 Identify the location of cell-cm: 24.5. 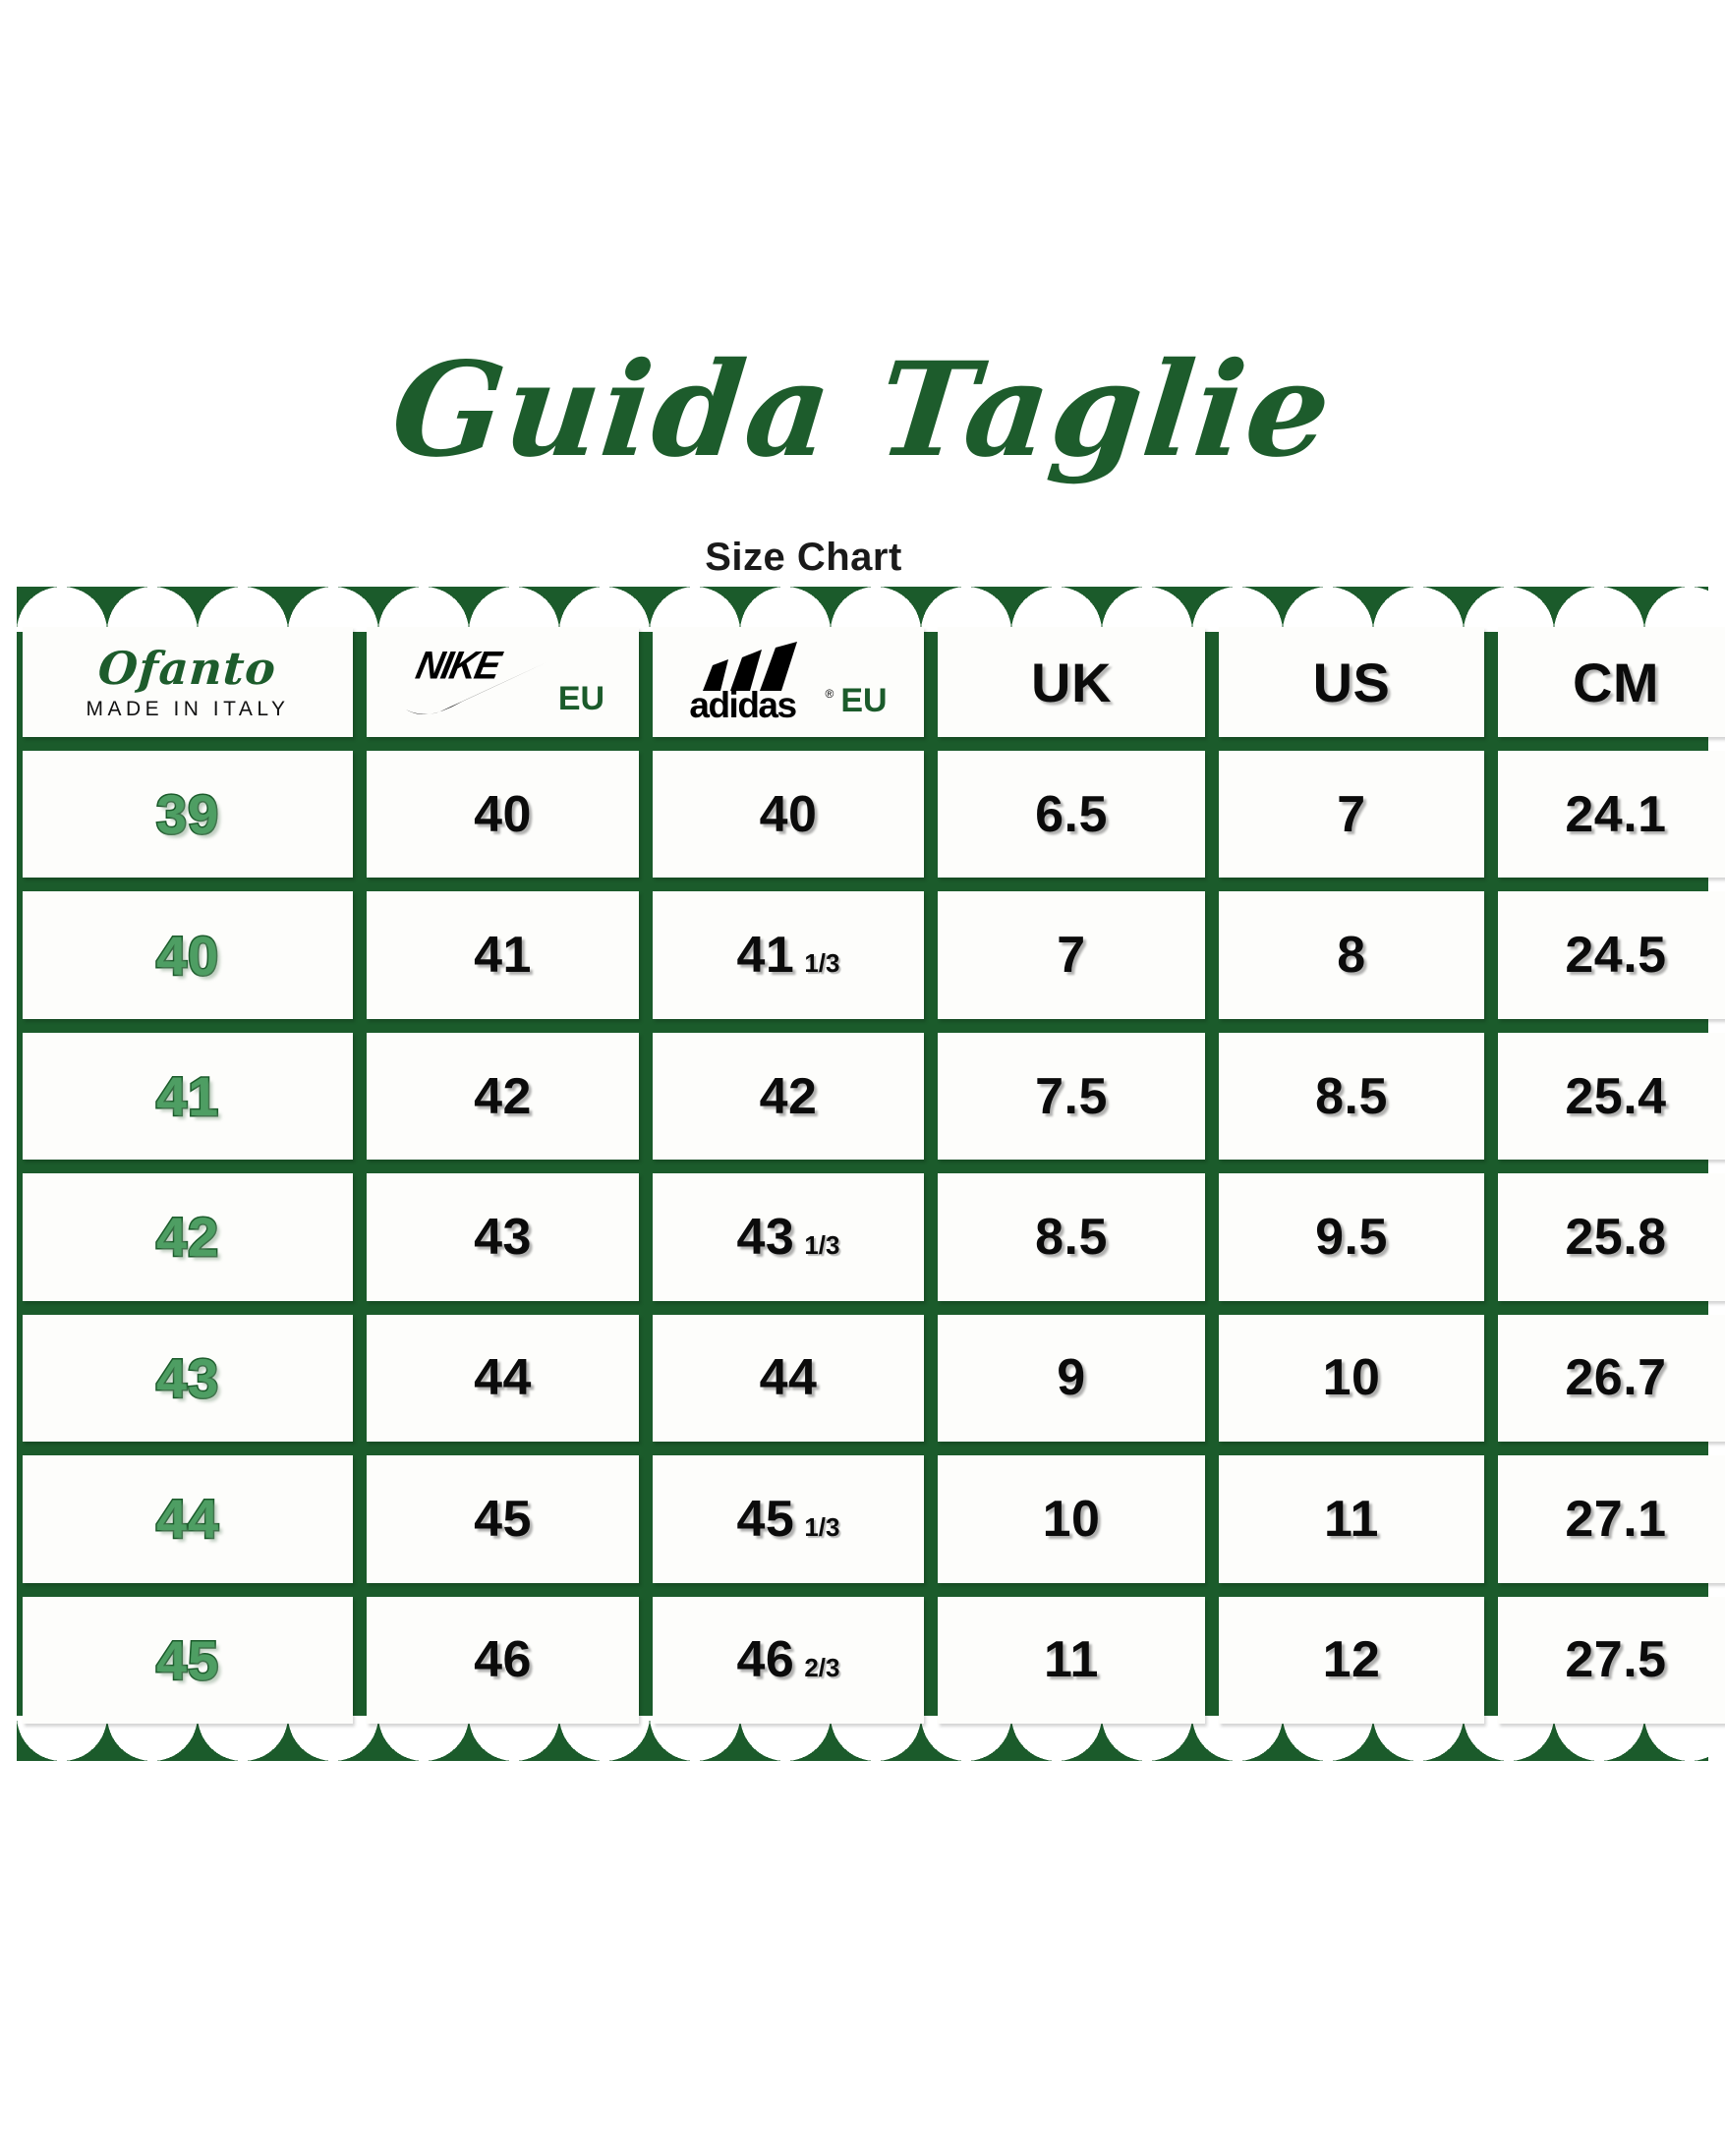
(1611, 955).